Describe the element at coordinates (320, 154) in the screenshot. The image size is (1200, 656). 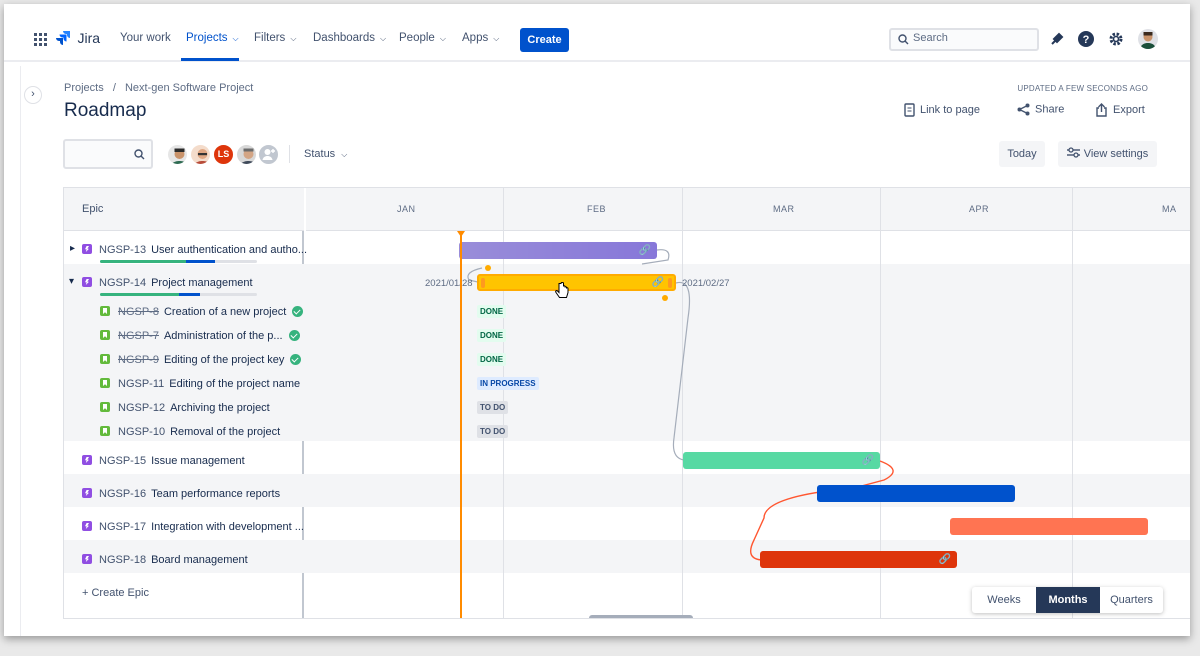
I see `status-filter-label: Status` at that location.